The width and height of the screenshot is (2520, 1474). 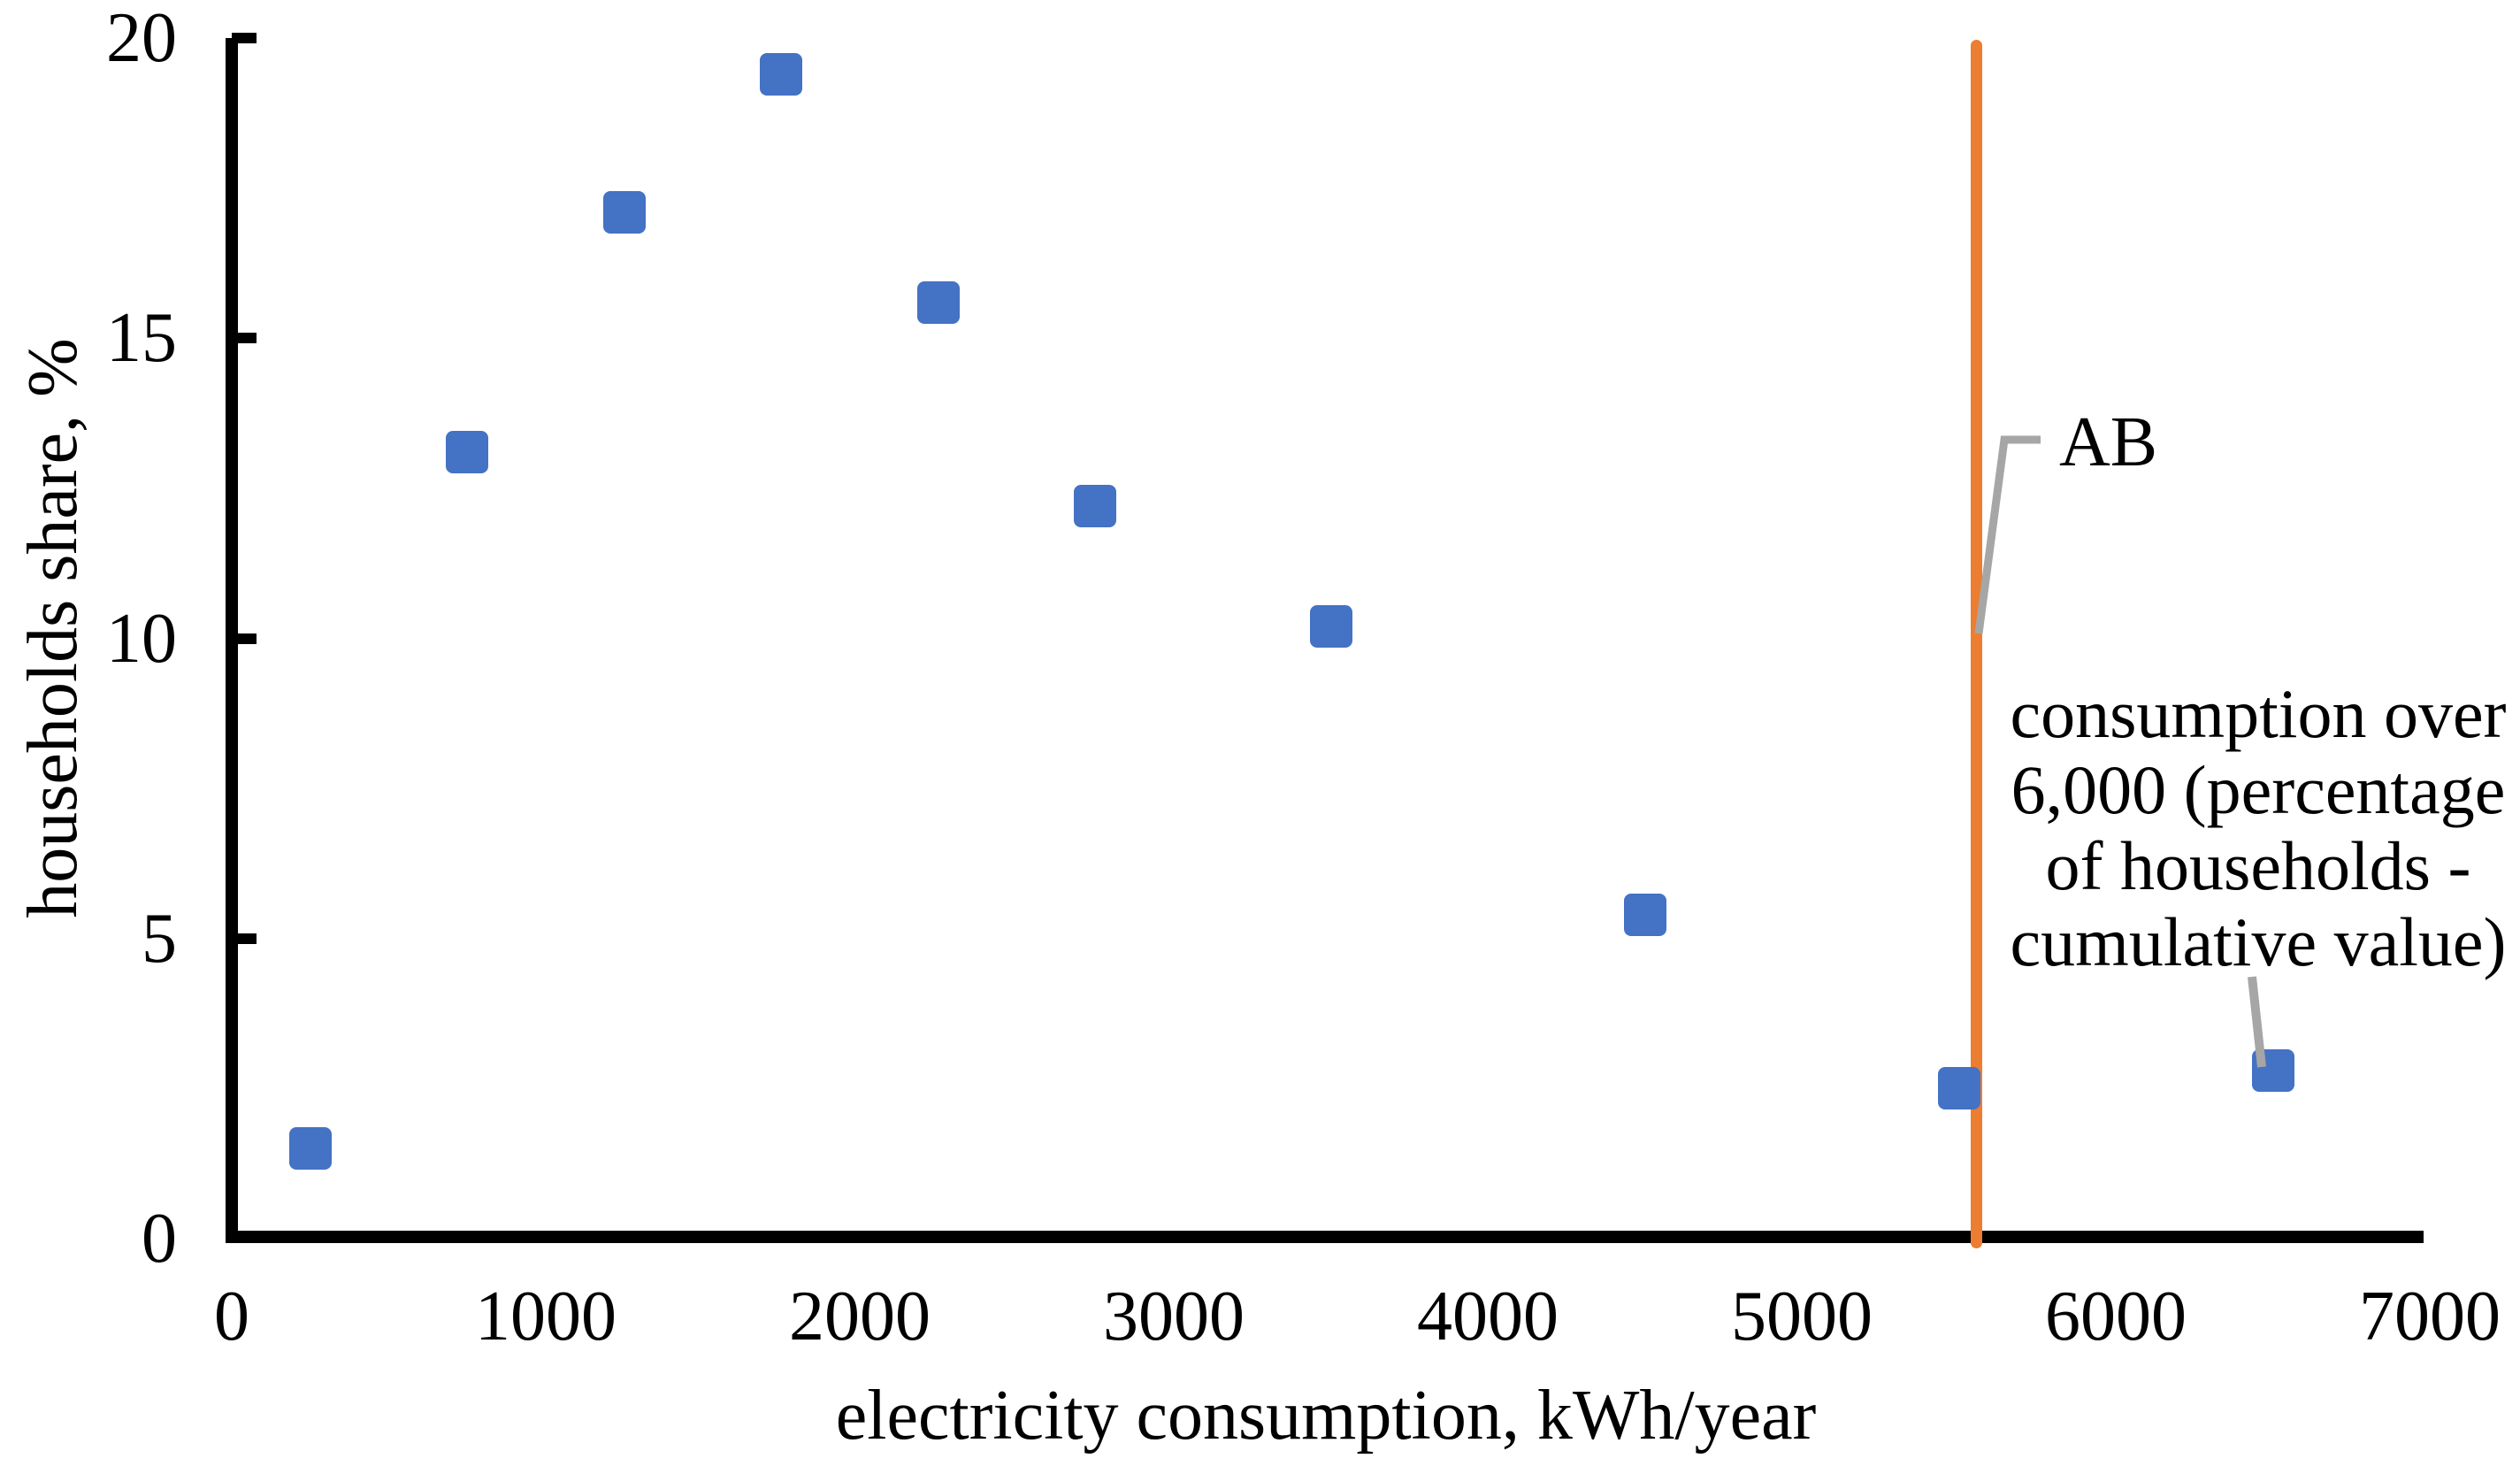 I want to click on x-axis-line, so click(x=1325, y=1237).